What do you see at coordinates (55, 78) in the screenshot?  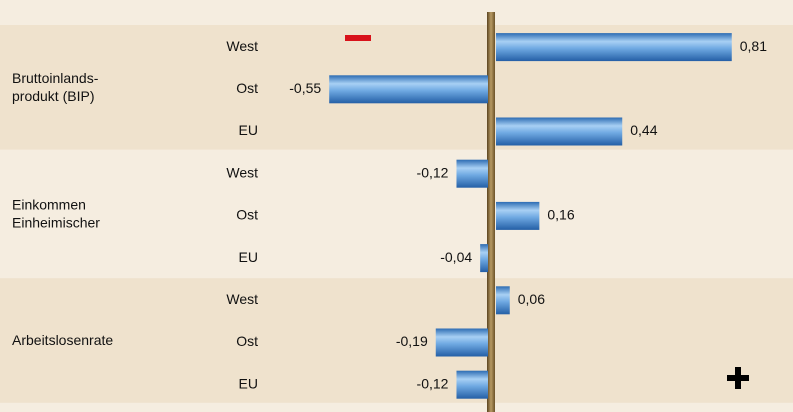 I see `group-label: Bruttoinlands-` at bounding box center [55, 78].